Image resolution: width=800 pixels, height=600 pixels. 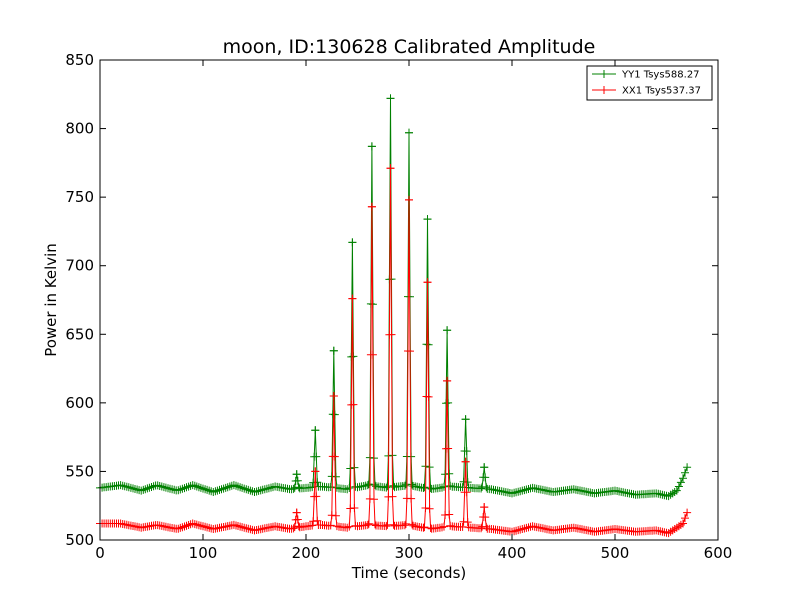 What do you see at coordinates (409, 553) in the screenshot?
I see `x-tick-label: 300` at bounding box center [409, 553].